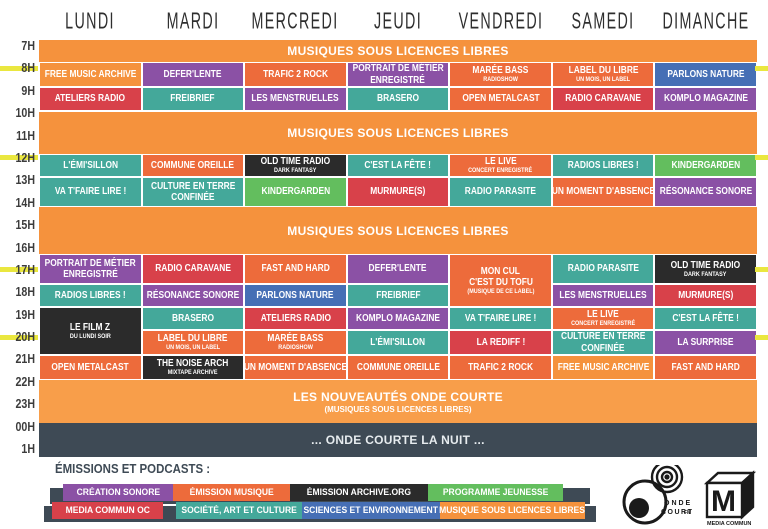 This screenshot has width=768, height=529. I want to click on program-title: C'EST LA FÊTE !, so click(398, 165).